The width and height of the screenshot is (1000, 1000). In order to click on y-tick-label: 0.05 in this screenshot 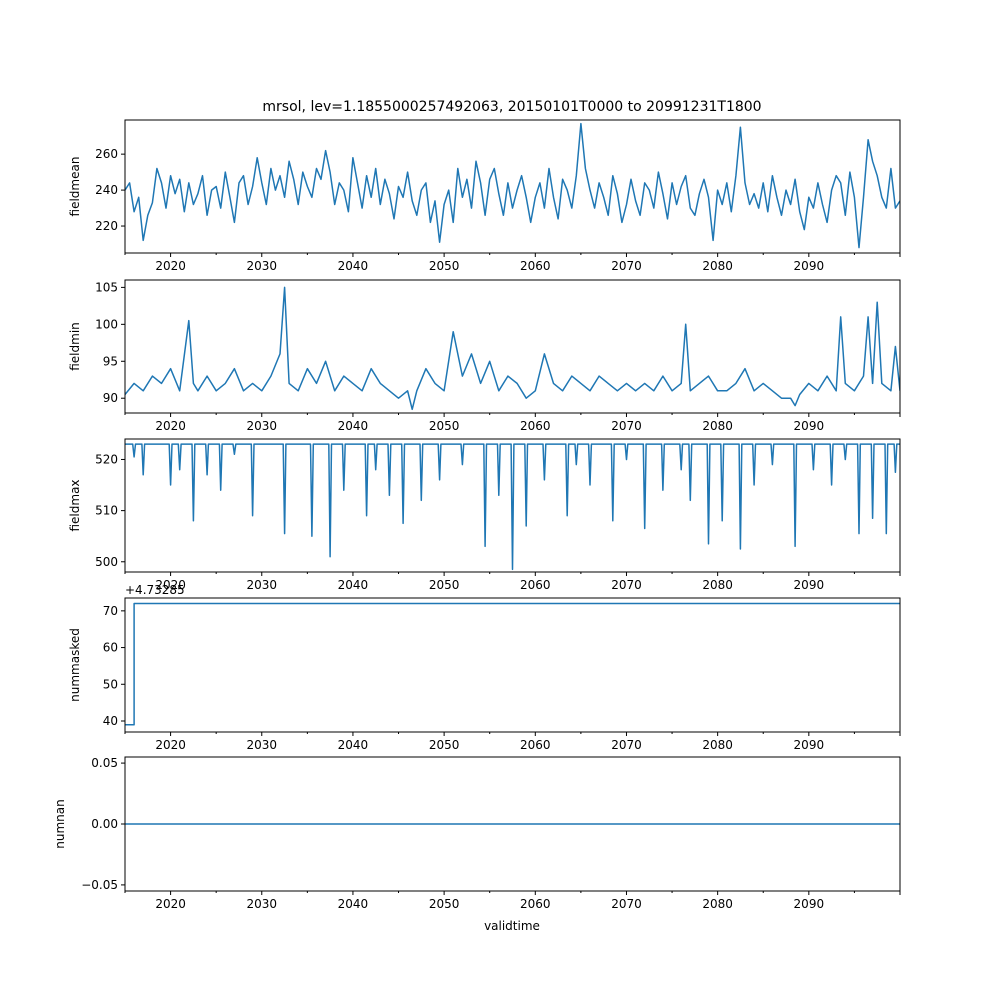, I will do `click(104, 763)`.